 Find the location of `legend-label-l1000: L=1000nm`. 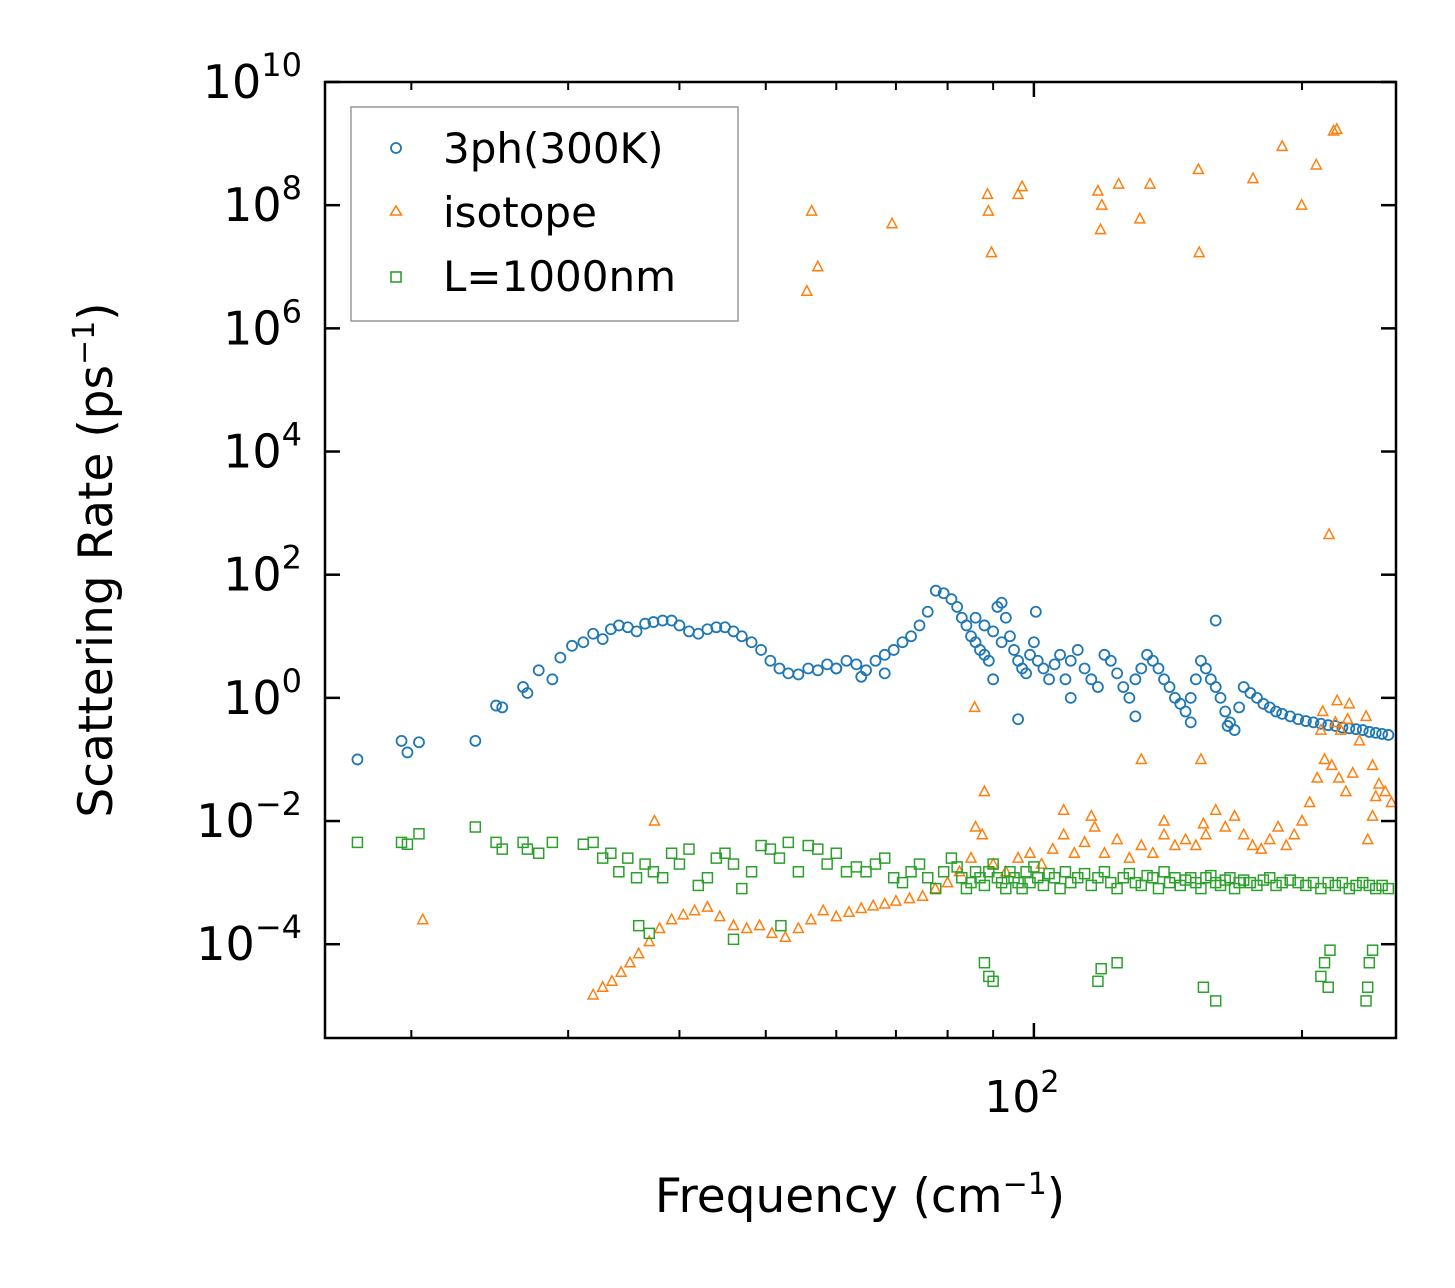

legend-label-l1000: L=1000nm is located at coordinates (559, 276).